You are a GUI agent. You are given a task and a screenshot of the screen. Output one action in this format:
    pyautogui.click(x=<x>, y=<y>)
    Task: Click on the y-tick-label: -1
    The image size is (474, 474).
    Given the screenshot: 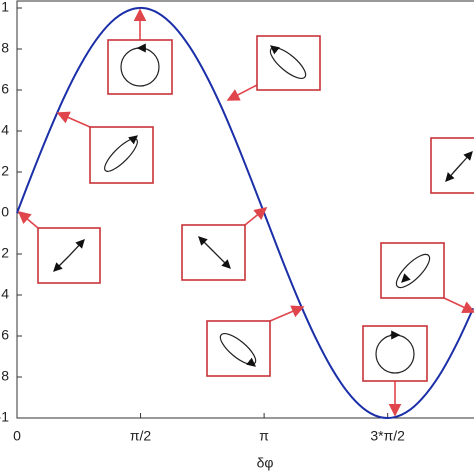 What is the action you would take?
    pyautogui.click(x=4, y=417)
    